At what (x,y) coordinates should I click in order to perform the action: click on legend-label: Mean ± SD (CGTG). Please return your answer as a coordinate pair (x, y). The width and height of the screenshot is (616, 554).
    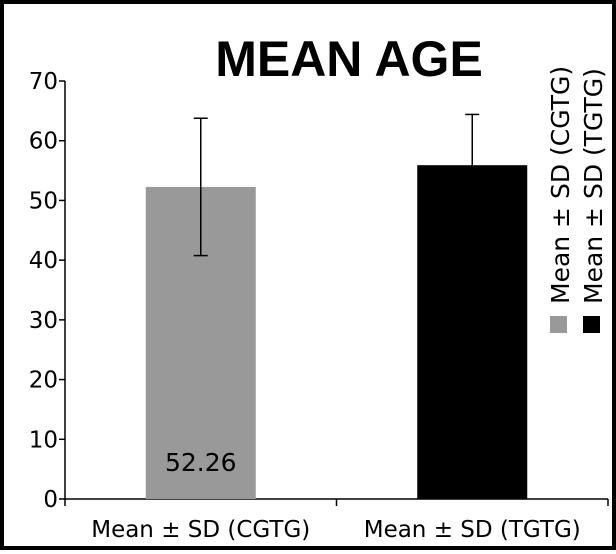
    Looking at the image, I should click on (560, 185).